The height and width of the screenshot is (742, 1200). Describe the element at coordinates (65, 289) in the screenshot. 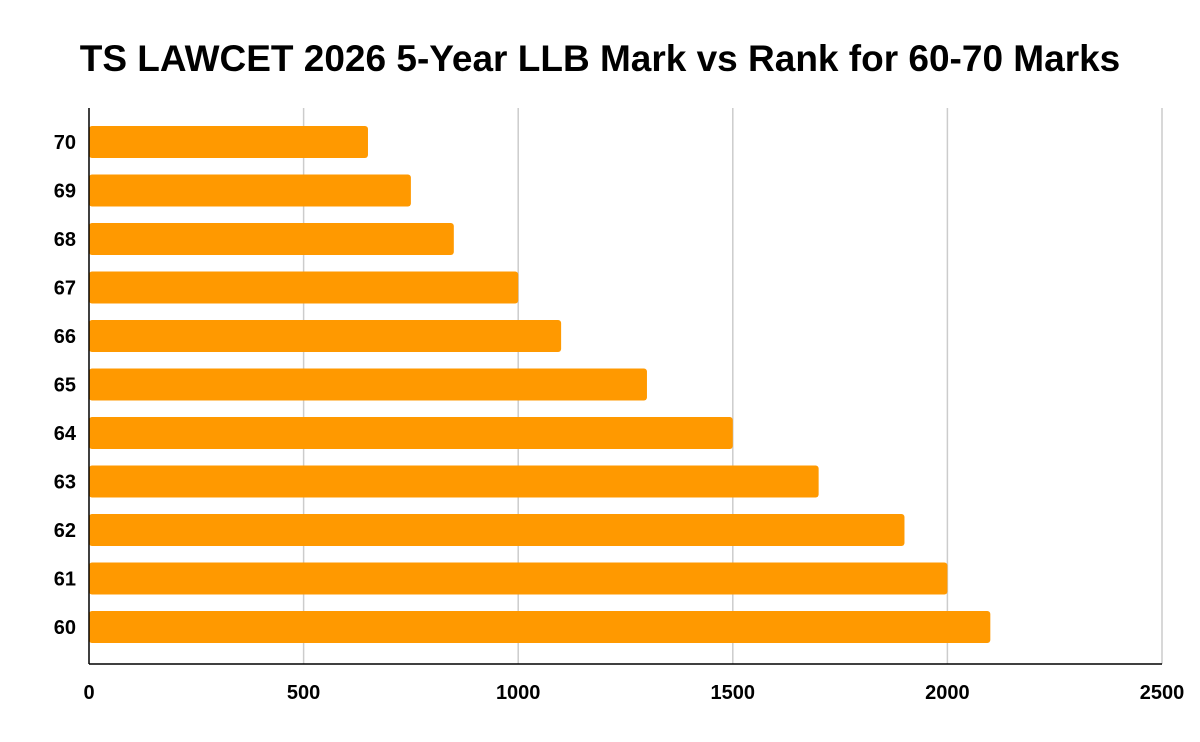

I see `y-tick-label: 67` at that location.